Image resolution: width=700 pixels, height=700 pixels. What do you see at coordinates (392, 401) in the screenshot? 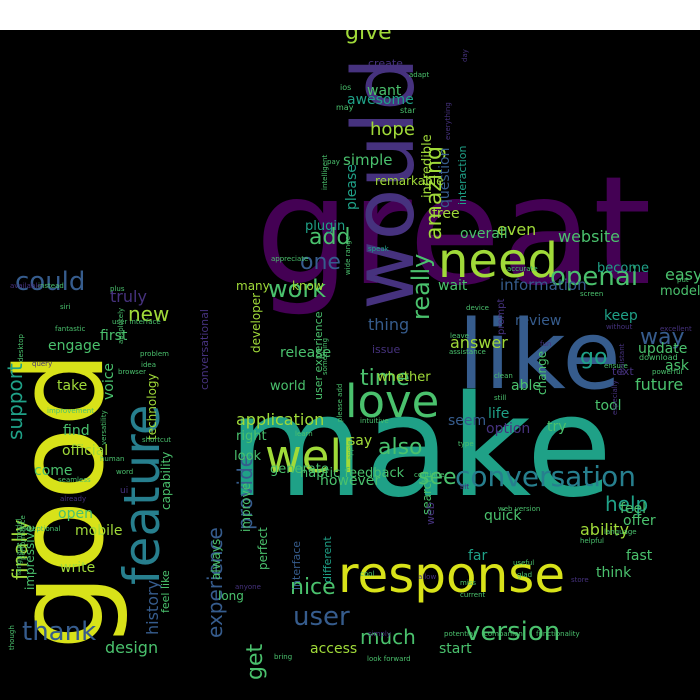
I see `word-love: love` at bounding box center [392, 401].